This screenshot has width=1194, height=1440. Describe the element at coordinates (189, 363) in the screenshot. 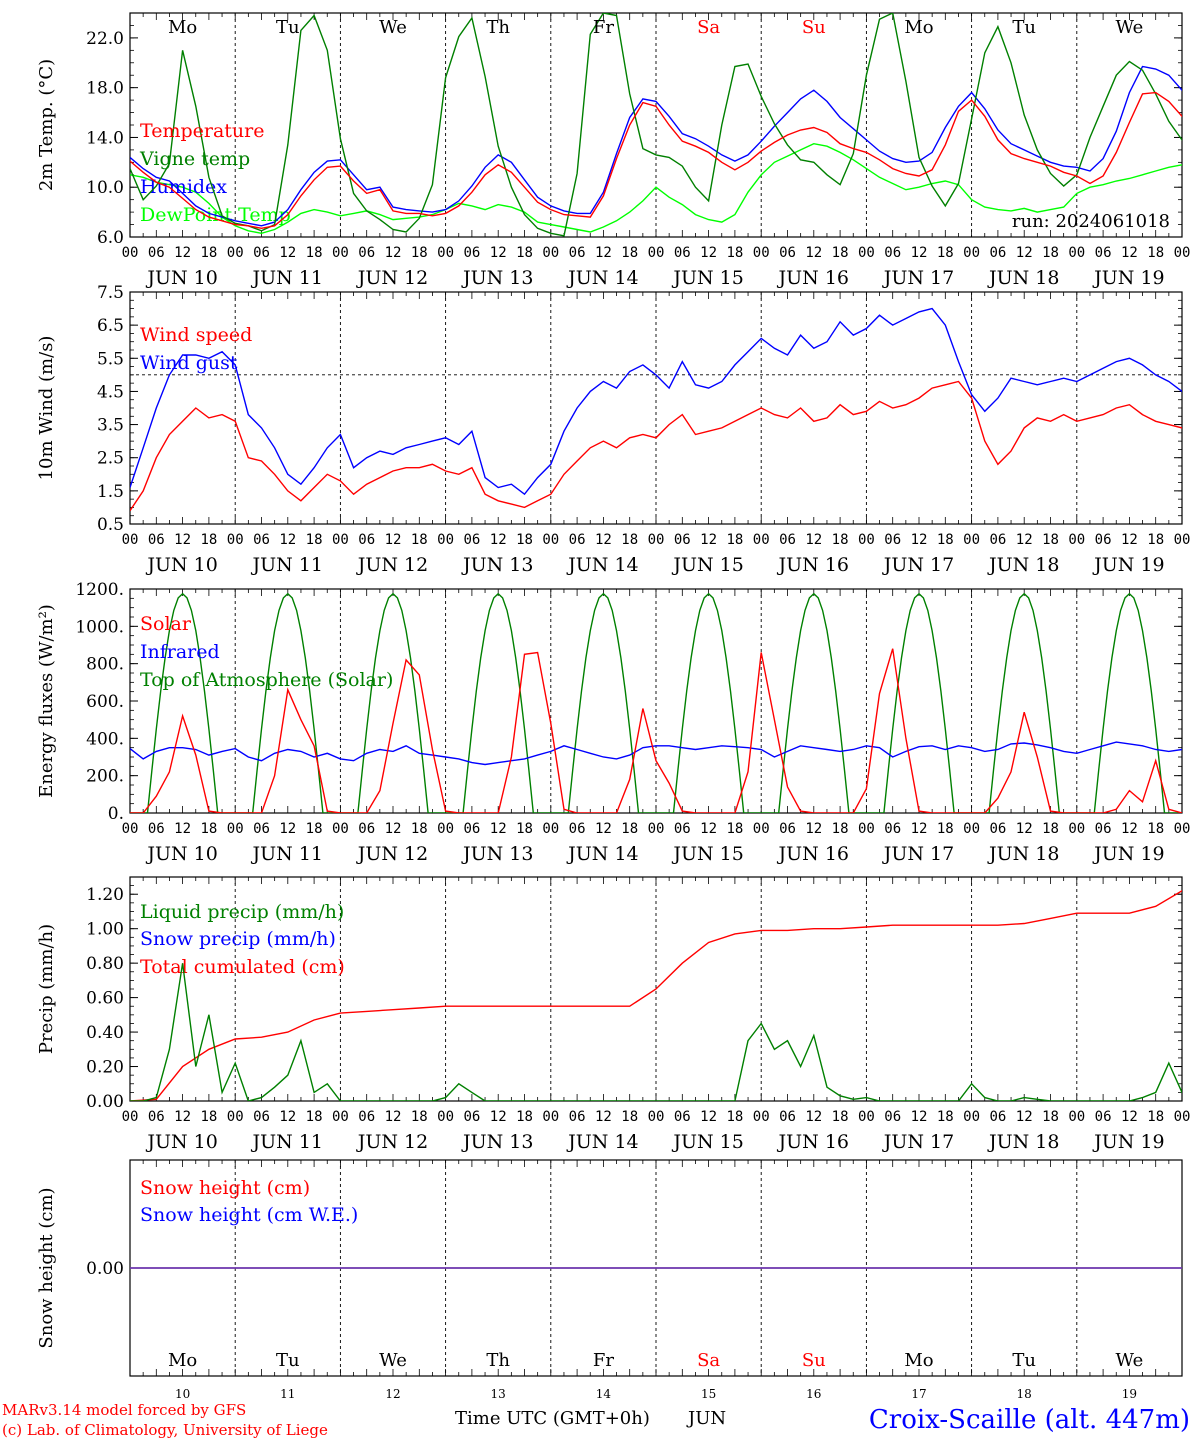

I see `legend-entry: Wind gust` at that location.